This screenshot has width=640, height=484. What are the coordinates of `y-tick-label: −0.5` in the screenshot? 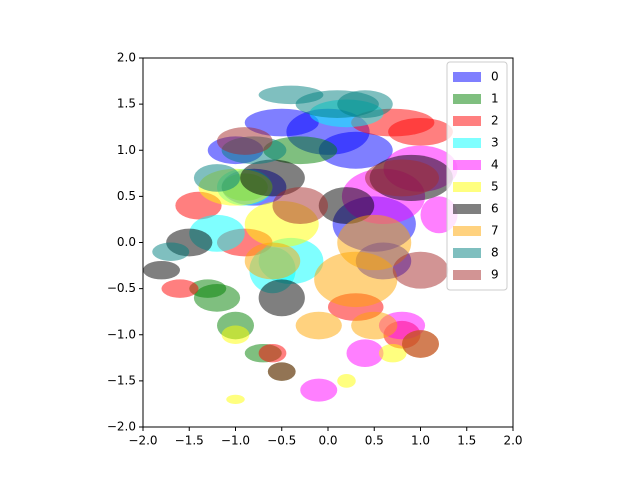 It's located at (121, 288).